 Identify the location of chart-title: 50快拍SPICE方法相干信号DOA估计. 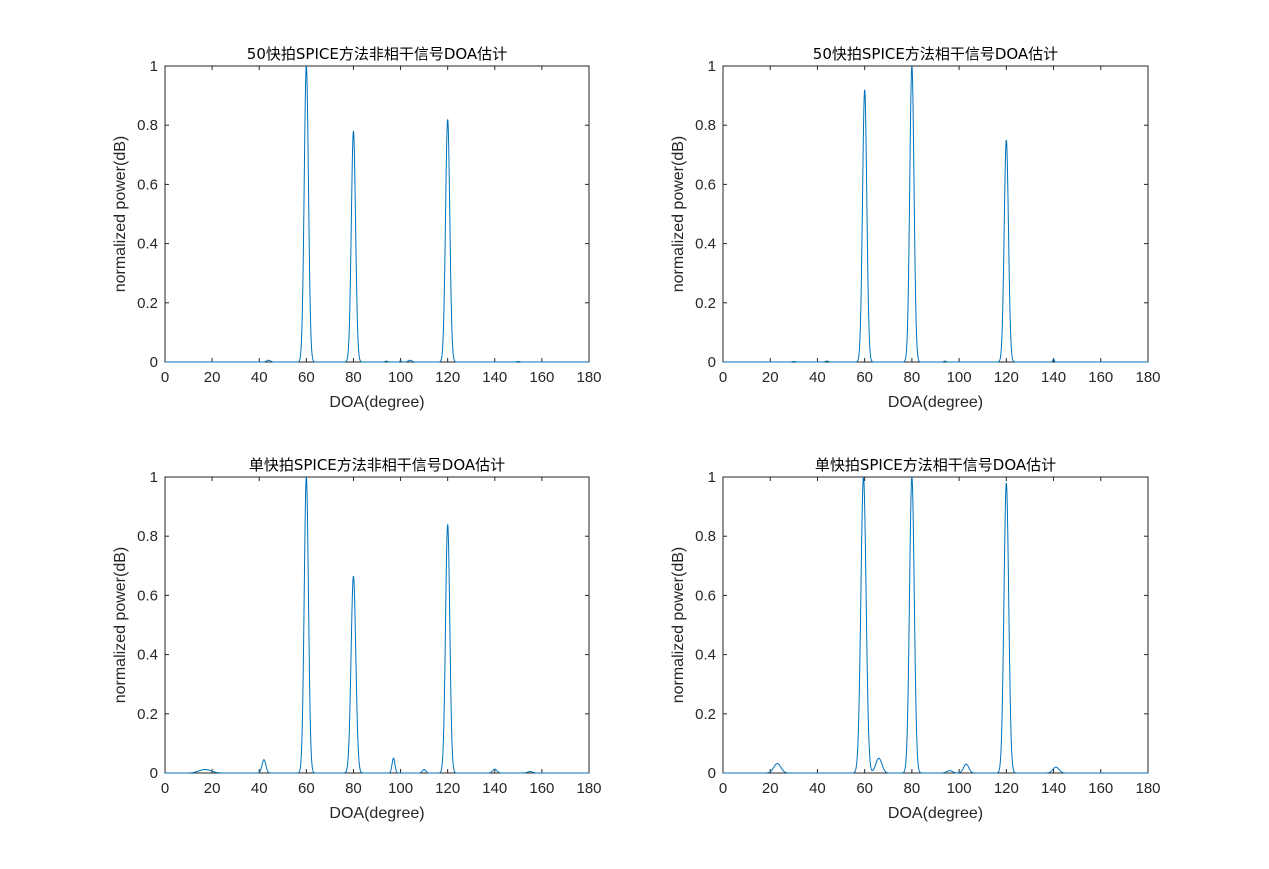
(935, 54).